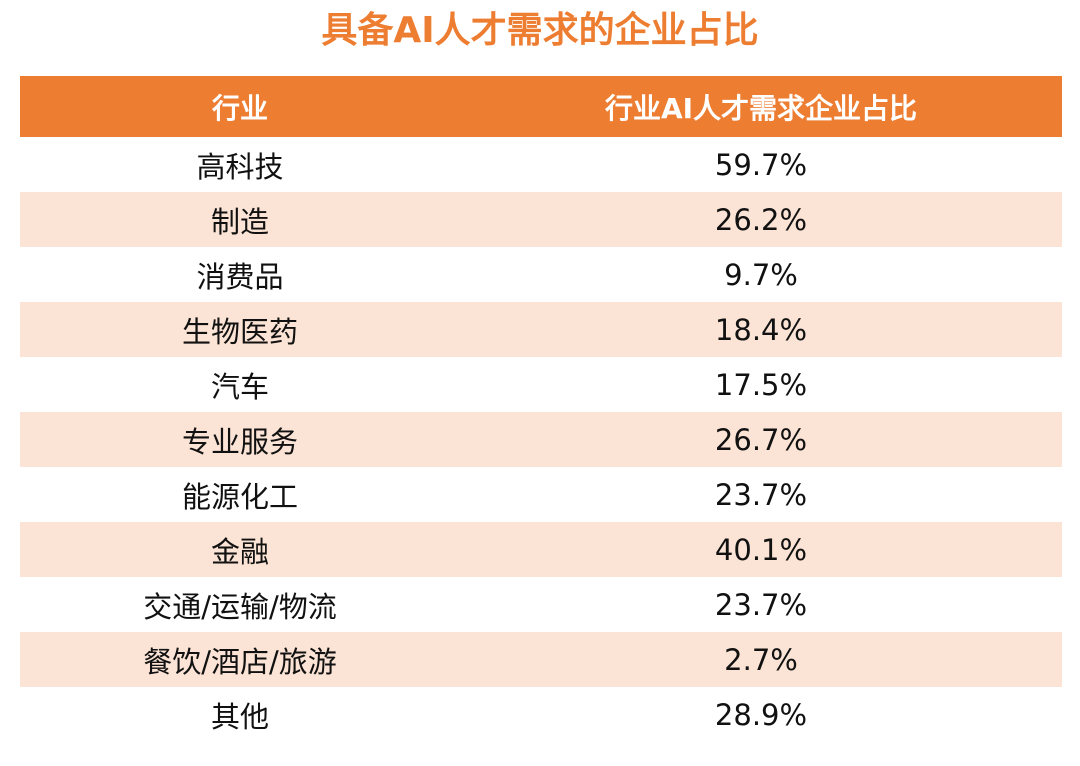 The height and width of the screenshot is (766, 1080). Describe the element at coordinates (239, 551) in the screenshot. I see `industry-cell: 金融` at that location.